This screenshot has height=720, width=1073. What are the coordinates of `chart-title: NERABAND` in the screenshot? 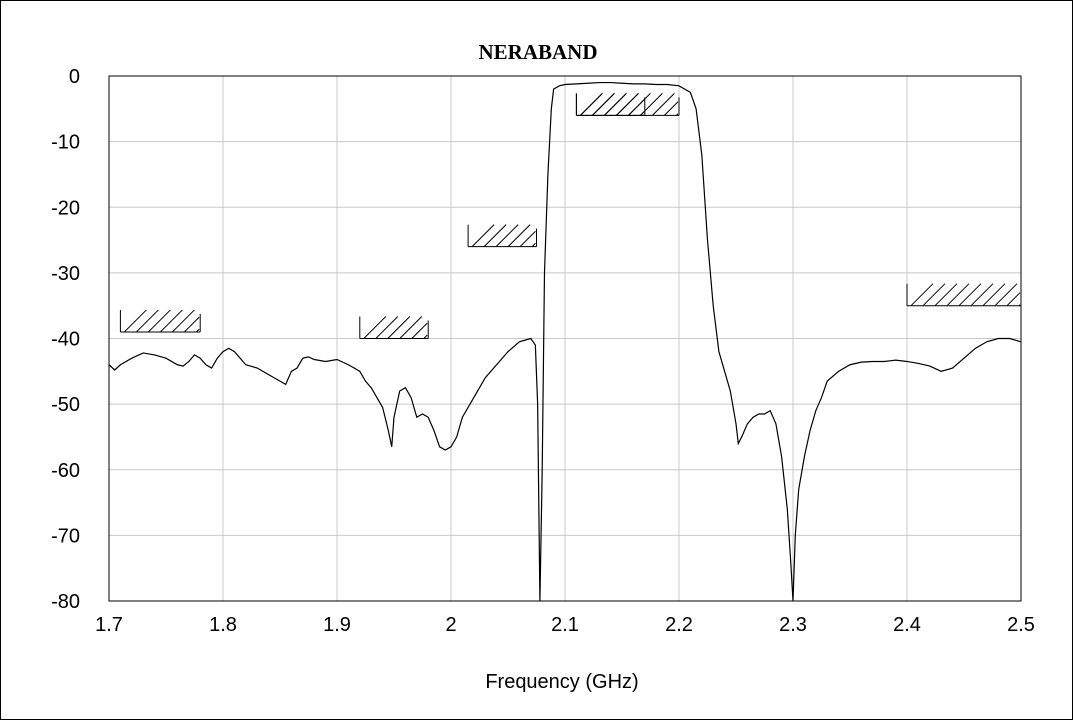 It's located at (537, 52).